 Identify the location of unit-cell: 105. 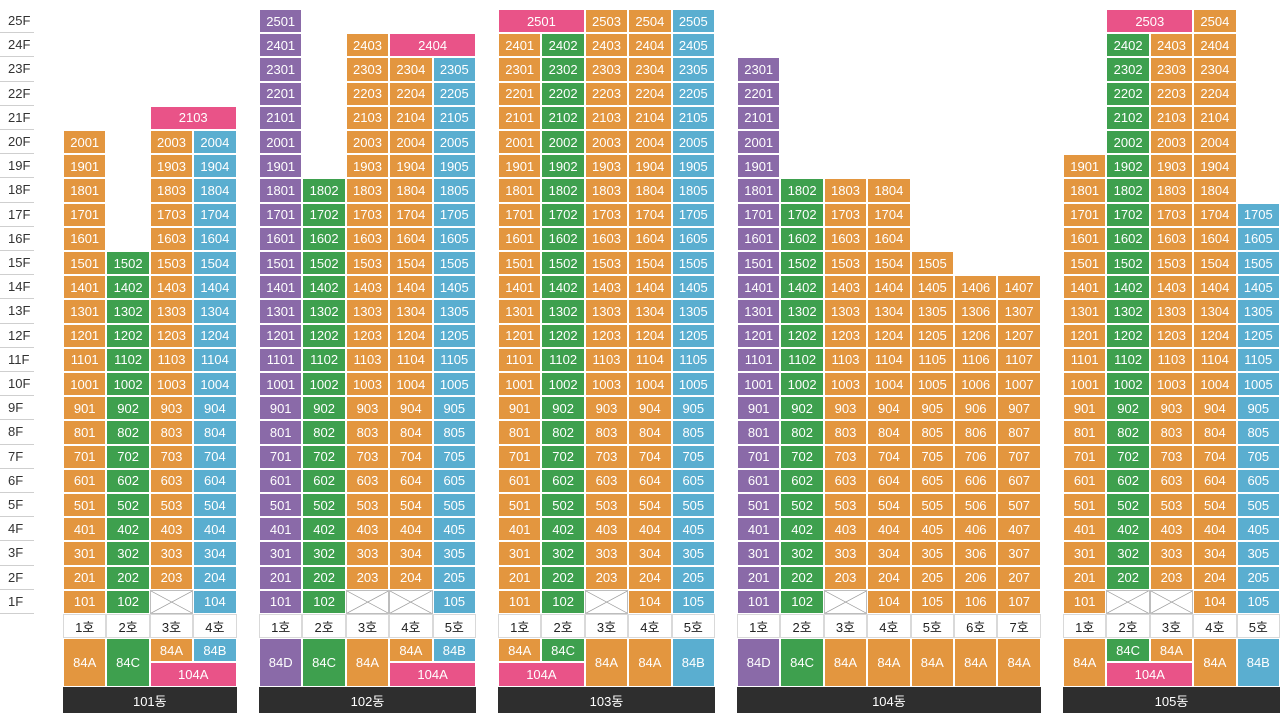
(1258, 601).